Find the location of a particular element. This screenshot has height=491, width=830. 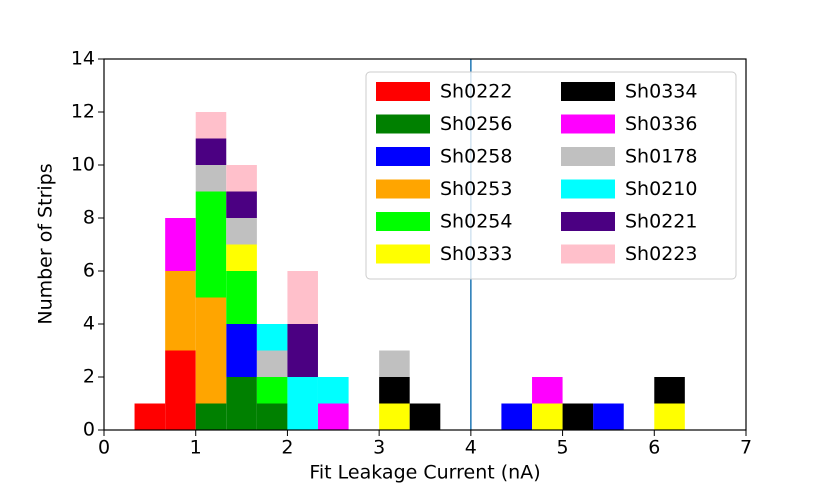

legend-label: Sh0223 is located at coordinates (661, 254).